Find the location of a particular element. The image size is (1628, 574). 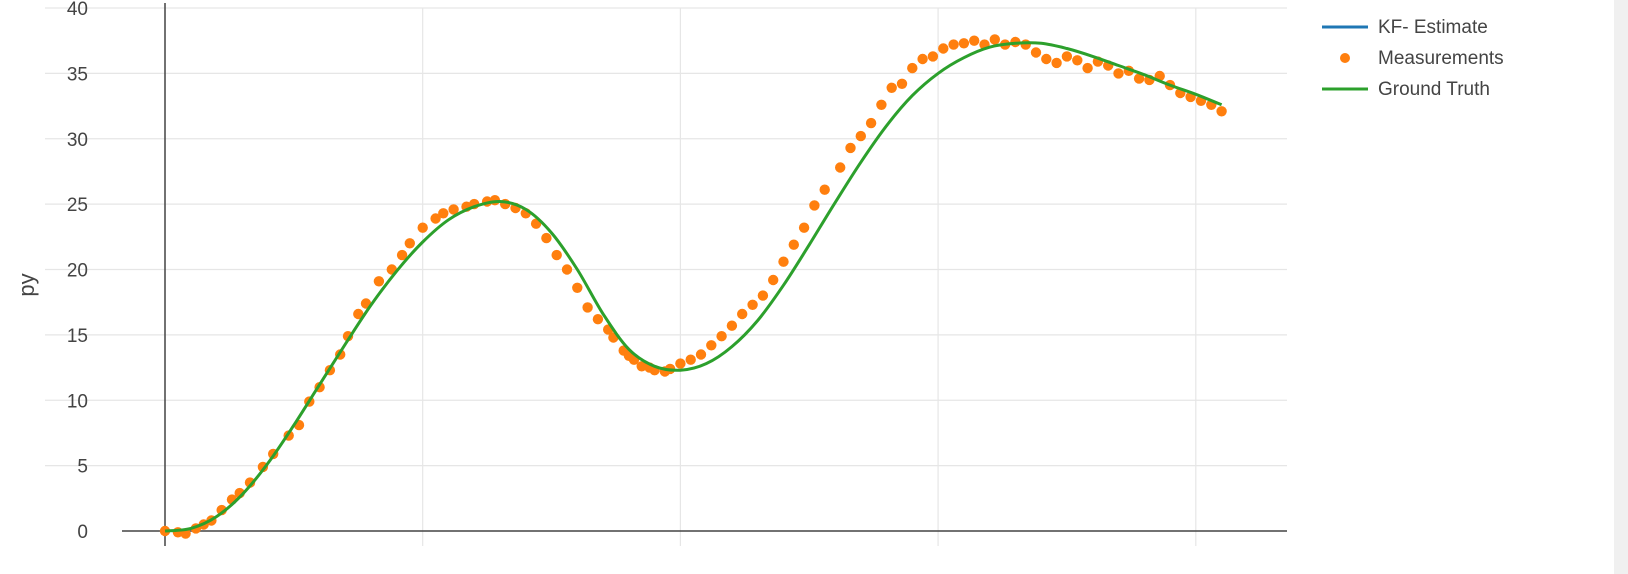

legend-item-measurements: Measurements is located at coordinates (1422, 58).